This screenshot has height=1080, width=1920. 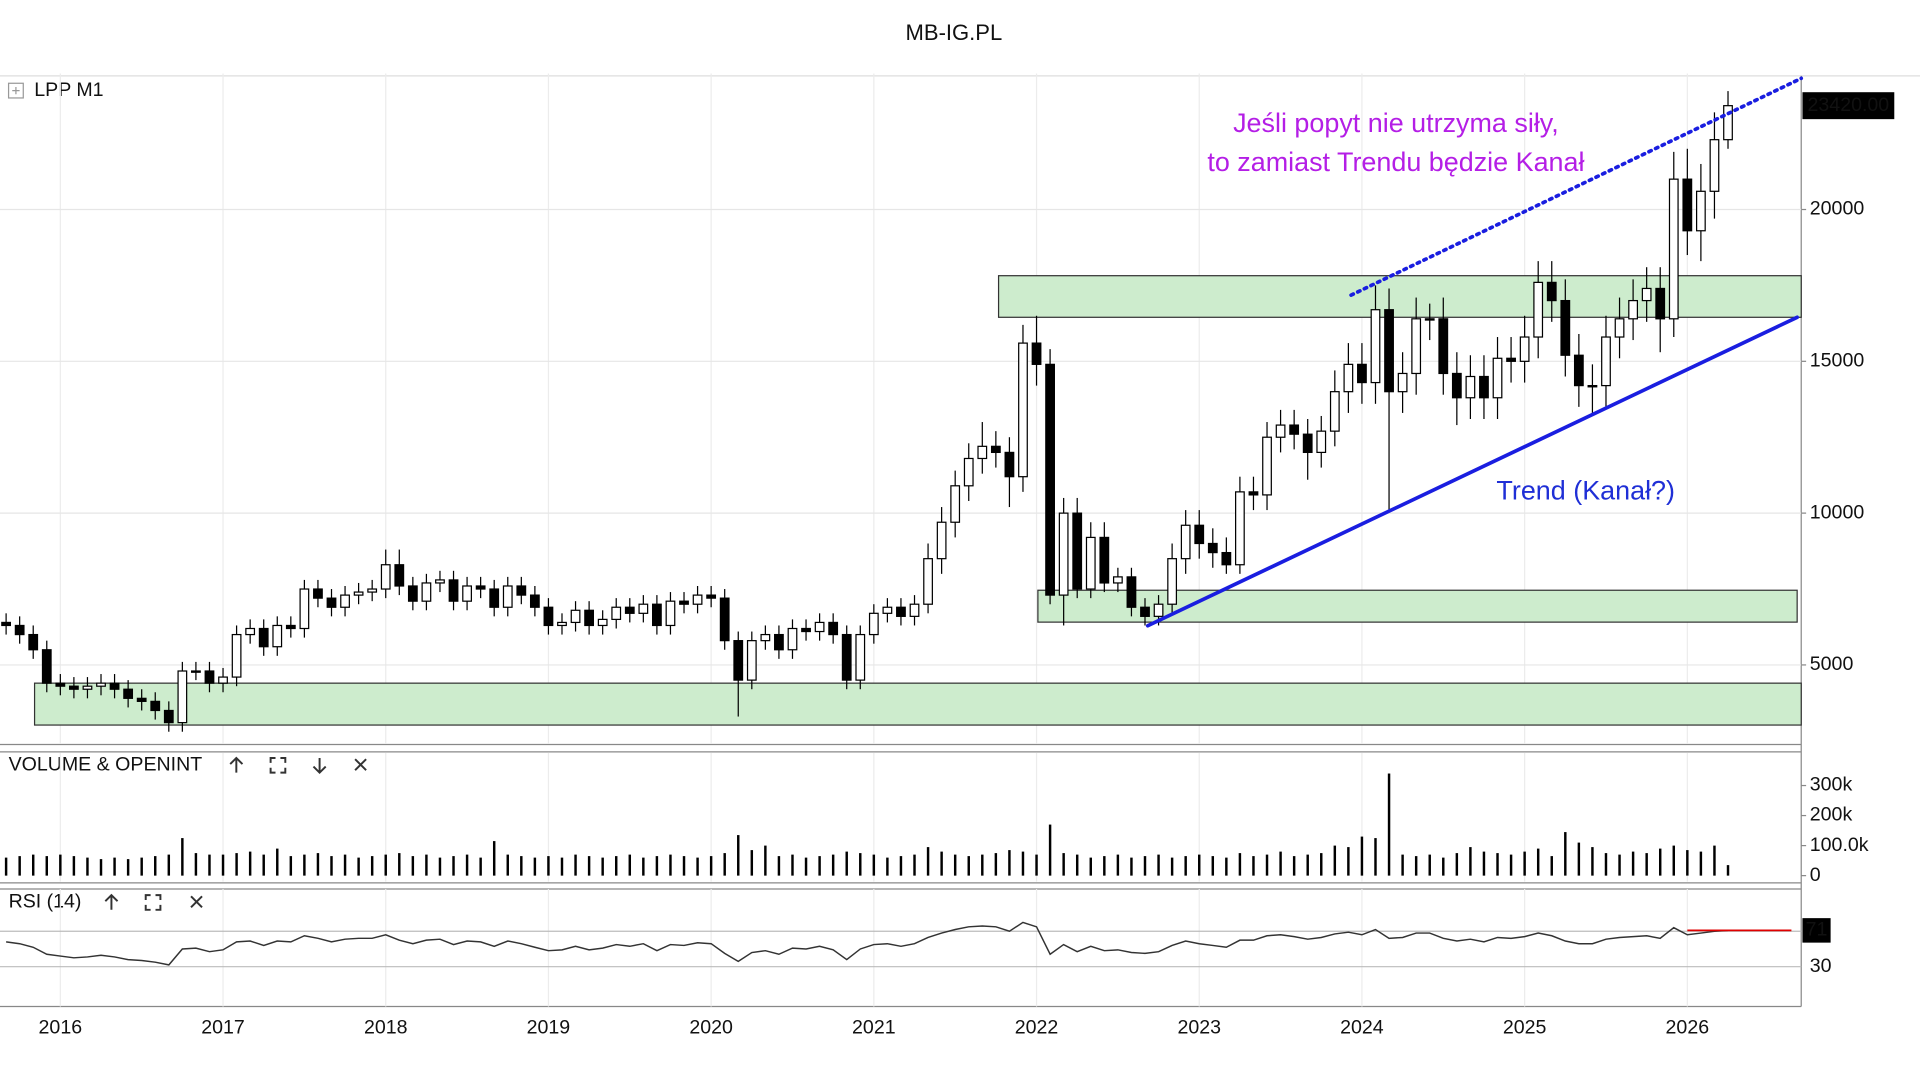 What do you see at coordinates (1688, 1028) in the screenshot?
I see `x-tick-label: 2026` at bounding box center [1688, 1028].